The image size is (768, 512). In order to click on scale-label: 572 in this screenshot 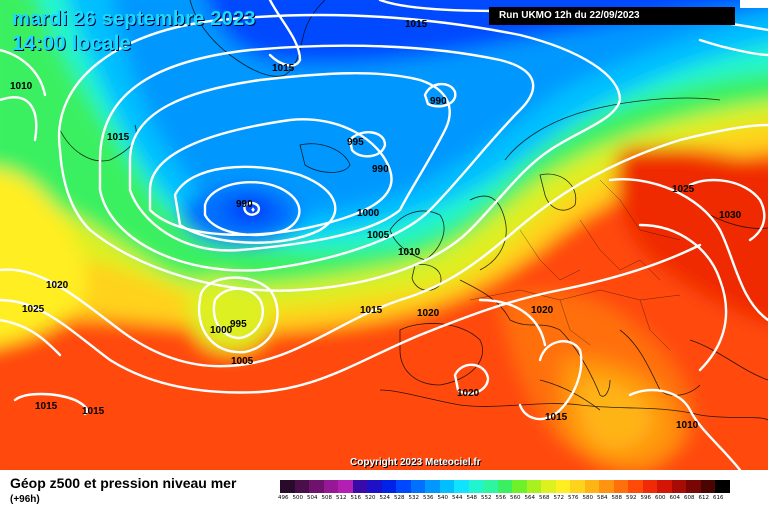, I will do `click(559, 498)`.